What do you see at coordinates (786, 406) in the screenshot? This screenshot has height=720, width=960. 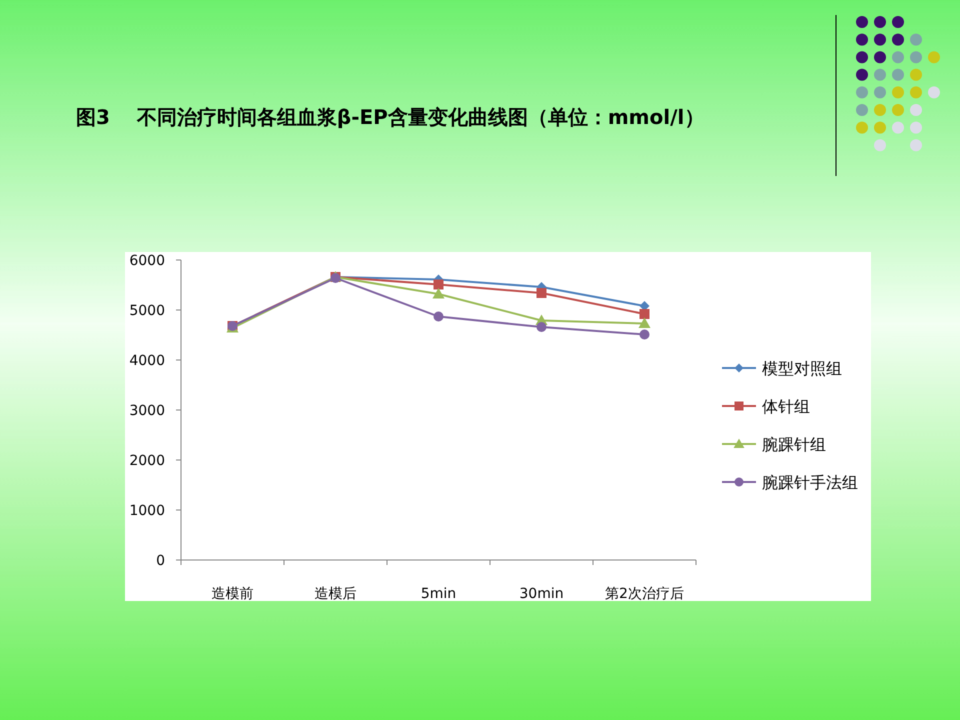 I see `legend-label: 体针组` at bounding box center [786, 406].